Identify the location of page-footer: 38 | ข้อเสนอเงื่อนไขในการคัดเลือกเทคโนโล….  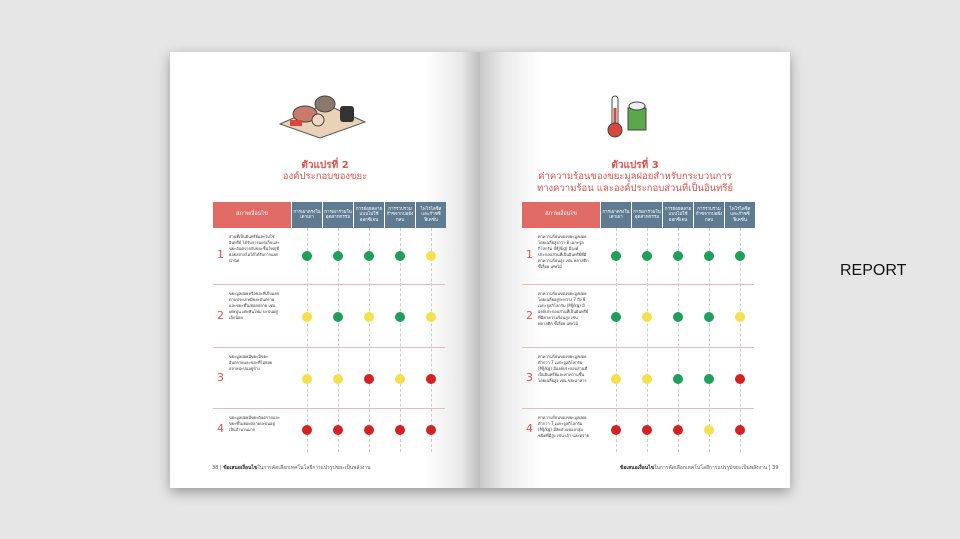
(291, 468).